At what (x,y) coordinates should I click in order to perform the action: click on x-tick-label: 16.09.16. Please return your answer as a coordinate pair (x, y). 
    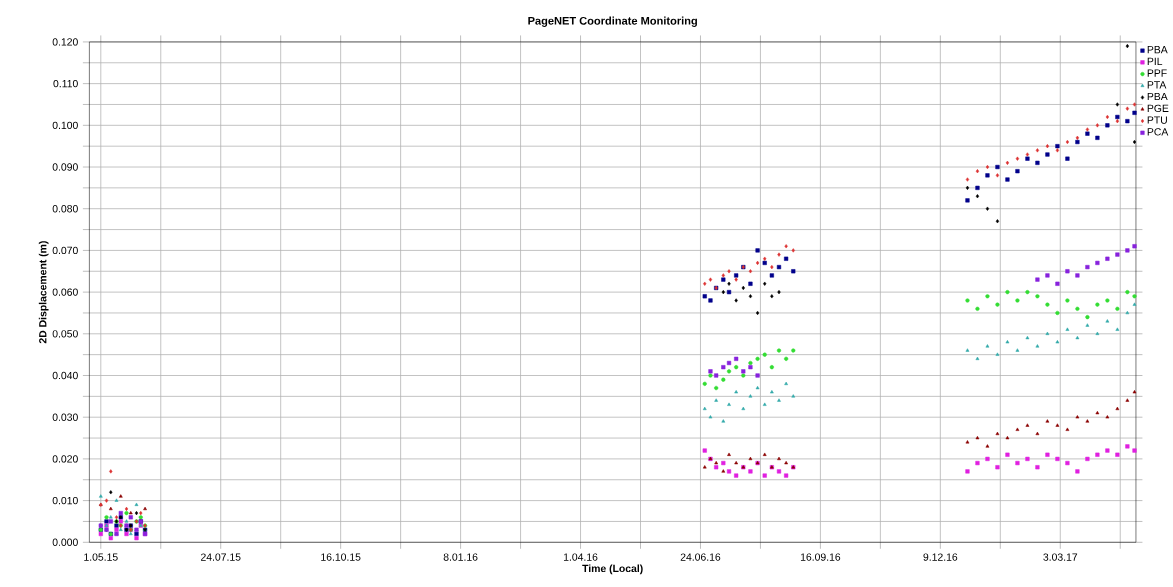
    Looking at the image, I should click on (820, 557).